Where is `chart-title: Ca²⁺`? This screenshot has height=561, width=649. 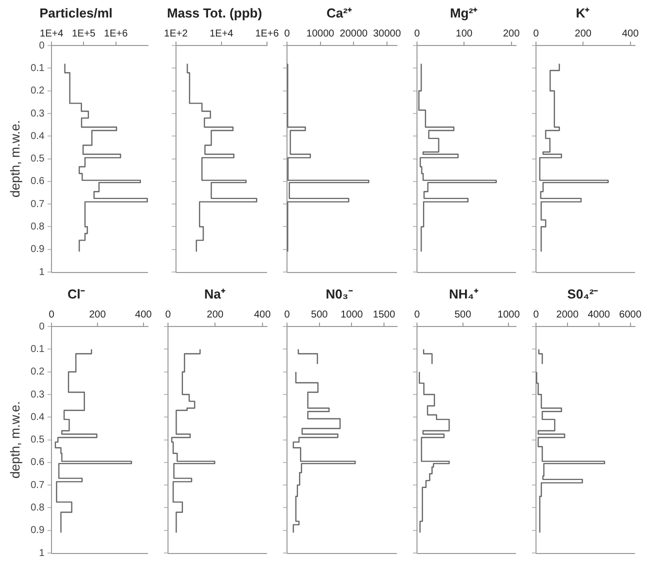 chart-title: Ca²⁺ is located at coordinates (339, 12).